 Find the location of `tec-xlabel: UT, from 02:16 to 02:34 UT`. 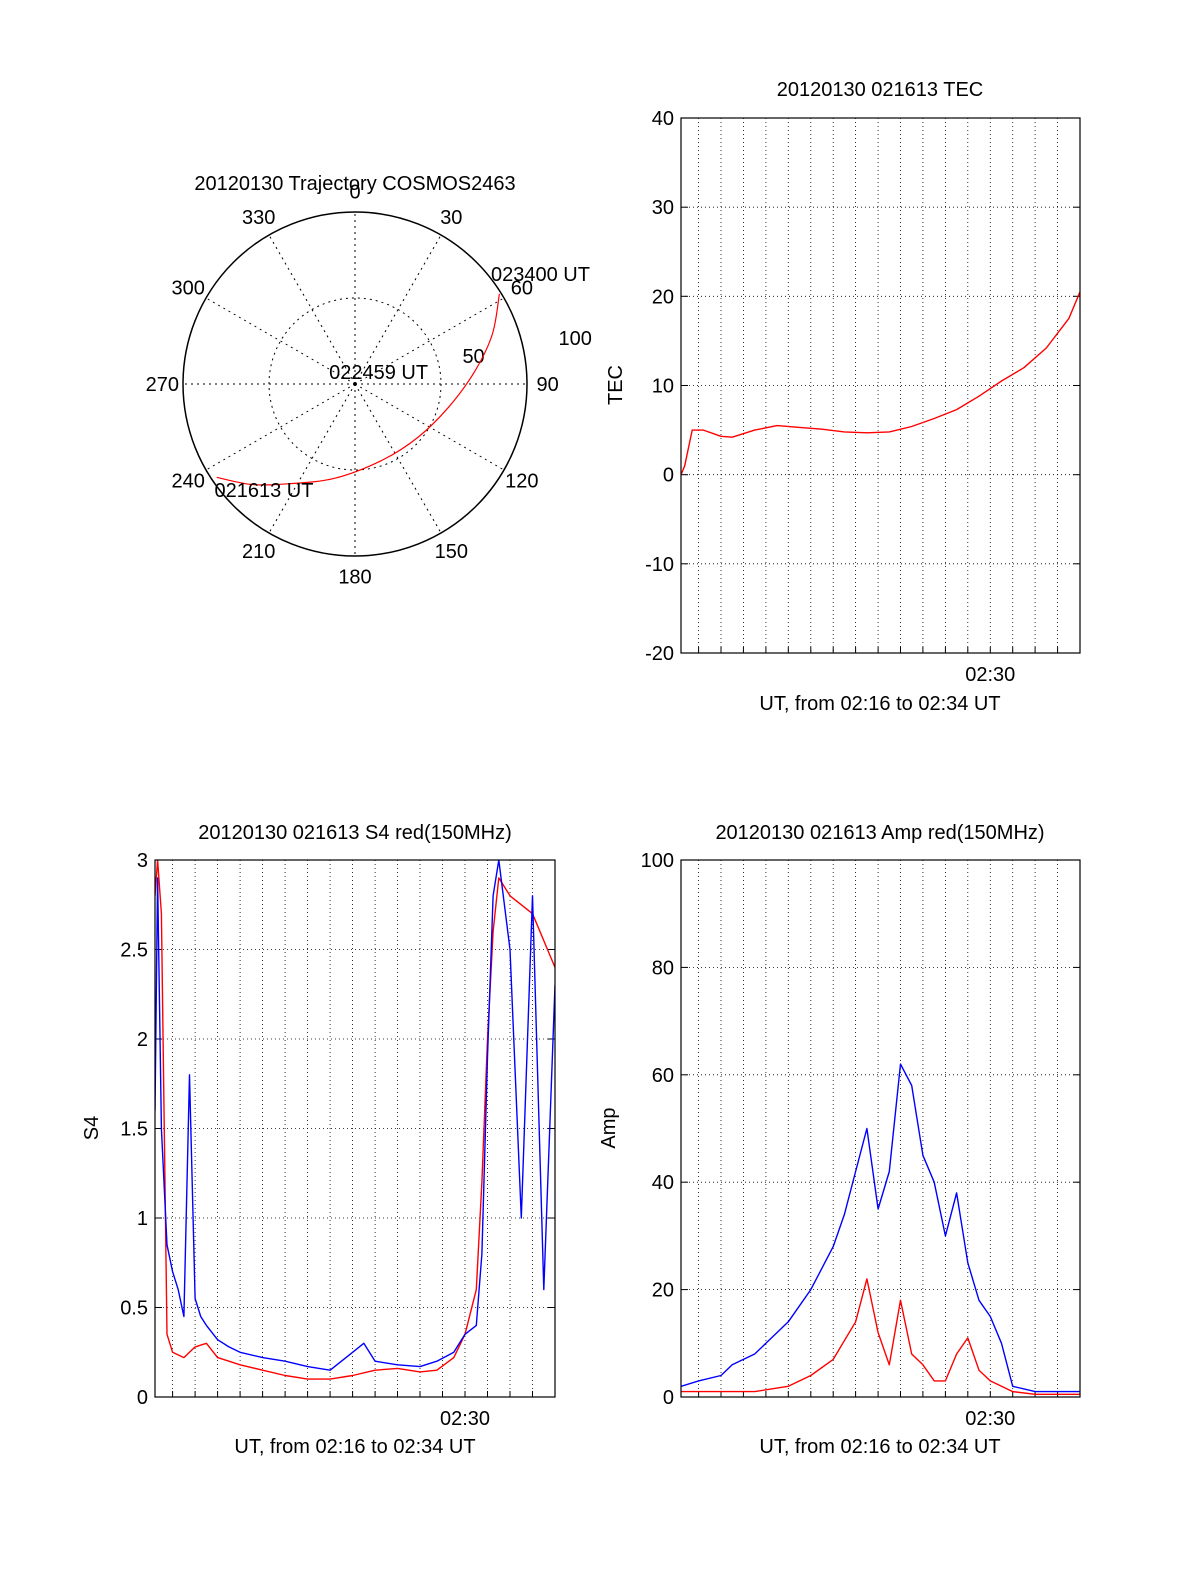

tec-xlabel: UT, from 02:16 to 02:34 UT is located at coordinates (879, 704).